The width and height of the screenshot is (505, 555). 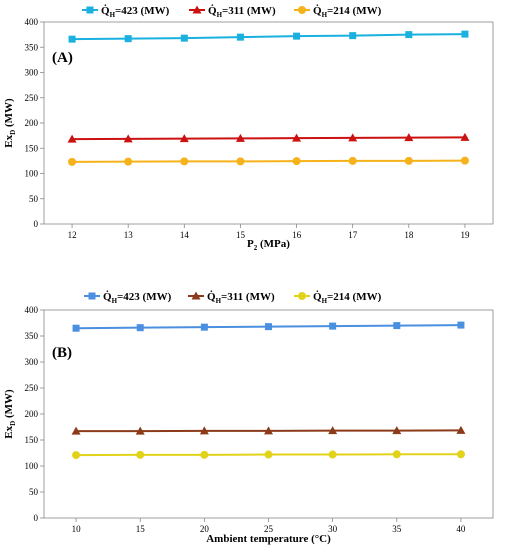 What do you see at coordinates (461, 529) in the screenshot?
I see `x-tick-label: 40` at bounding box center [461, 529].